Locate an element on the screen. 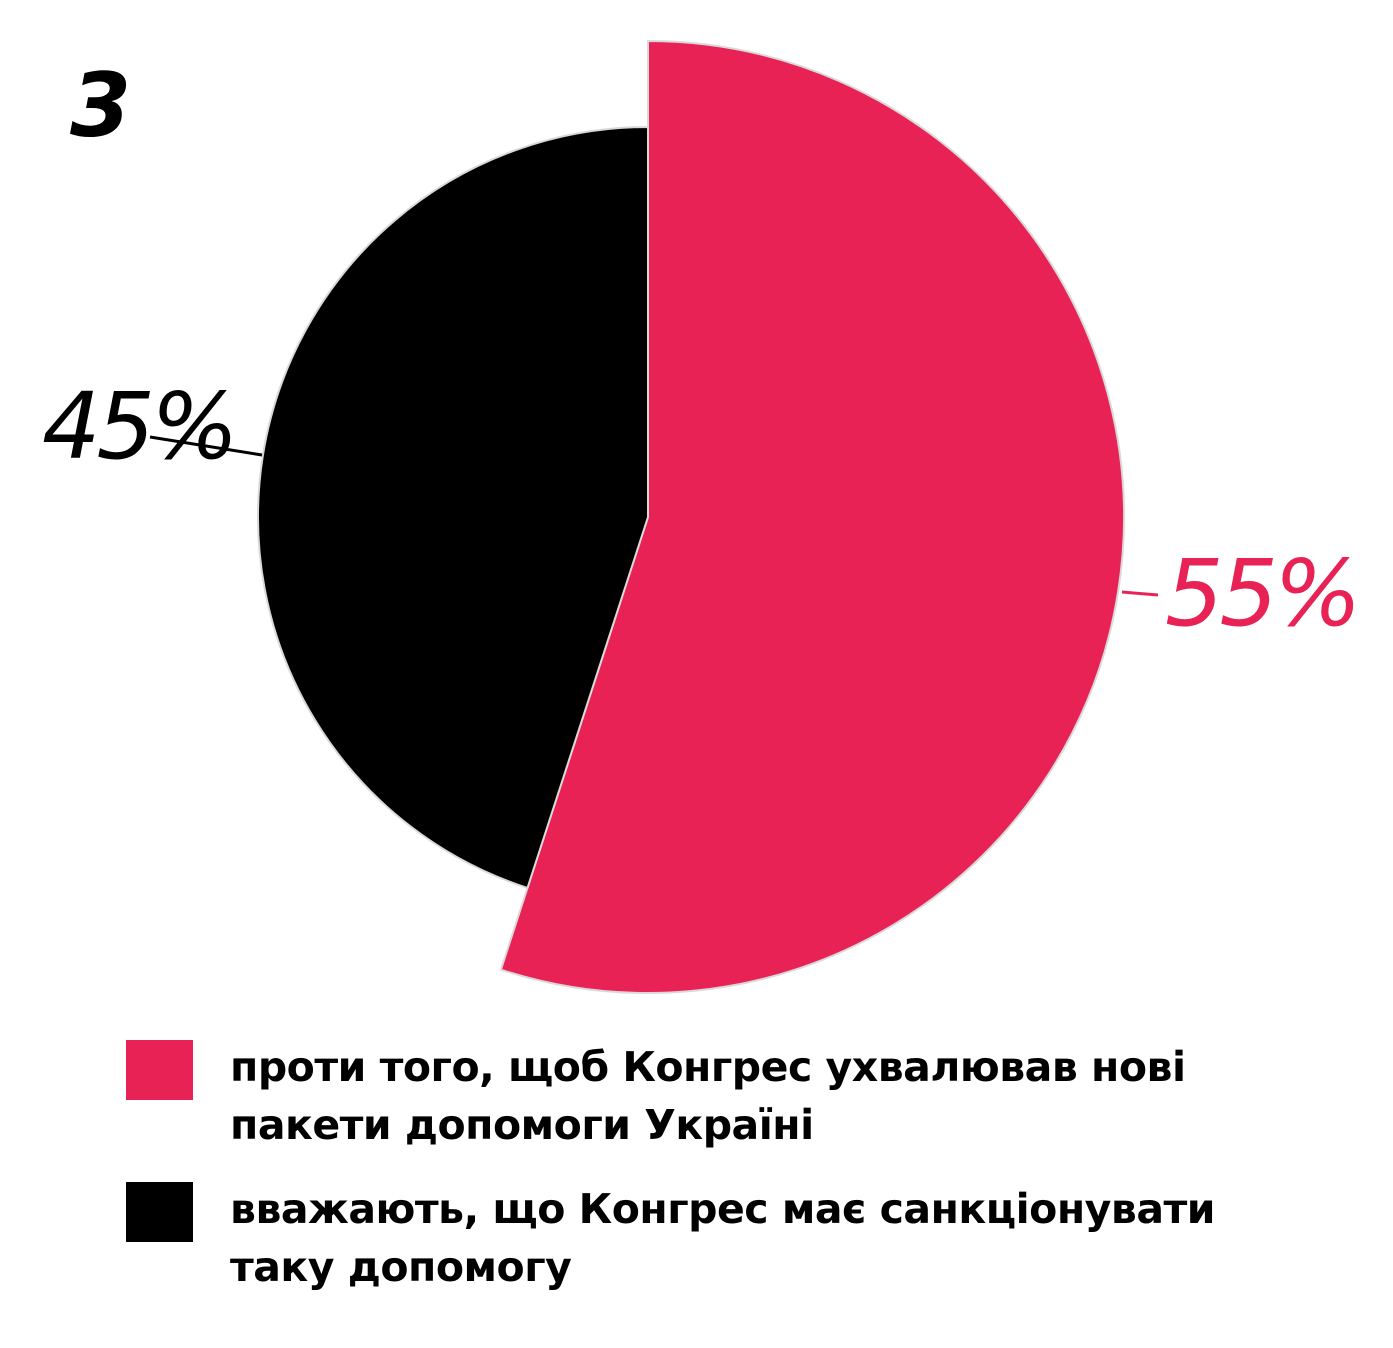  slice-value-label: 45% is located at coordinates (138, 426).